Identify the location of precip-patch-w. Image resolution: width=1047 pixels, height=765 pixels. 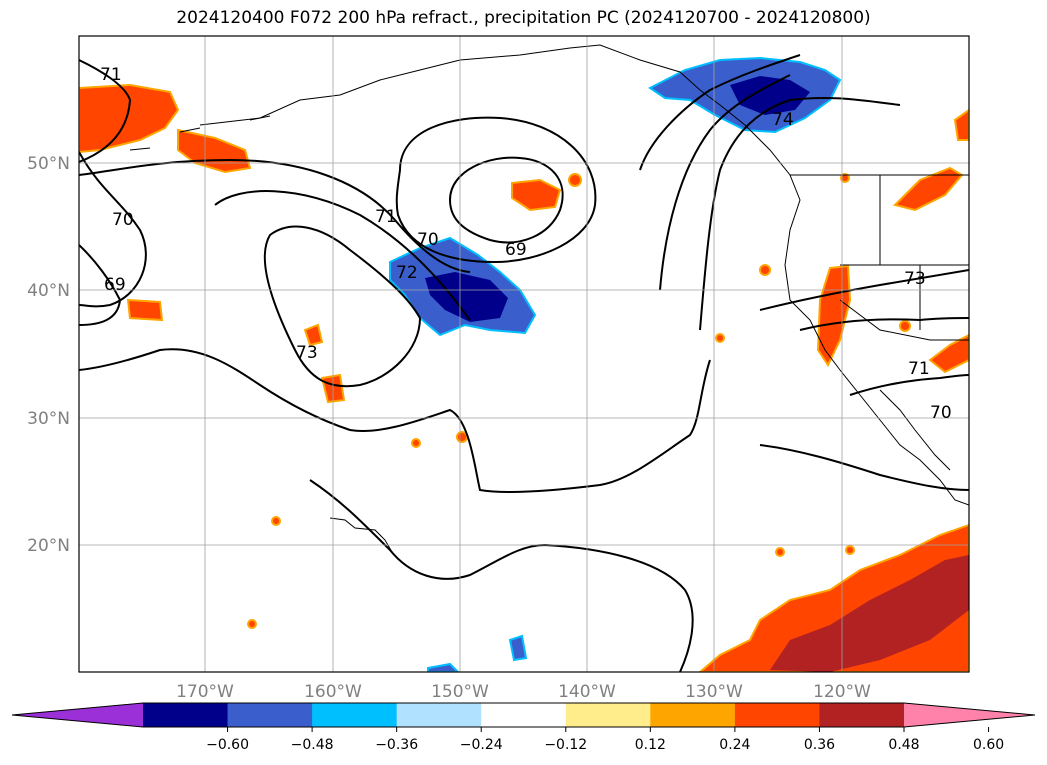
(145, 310).